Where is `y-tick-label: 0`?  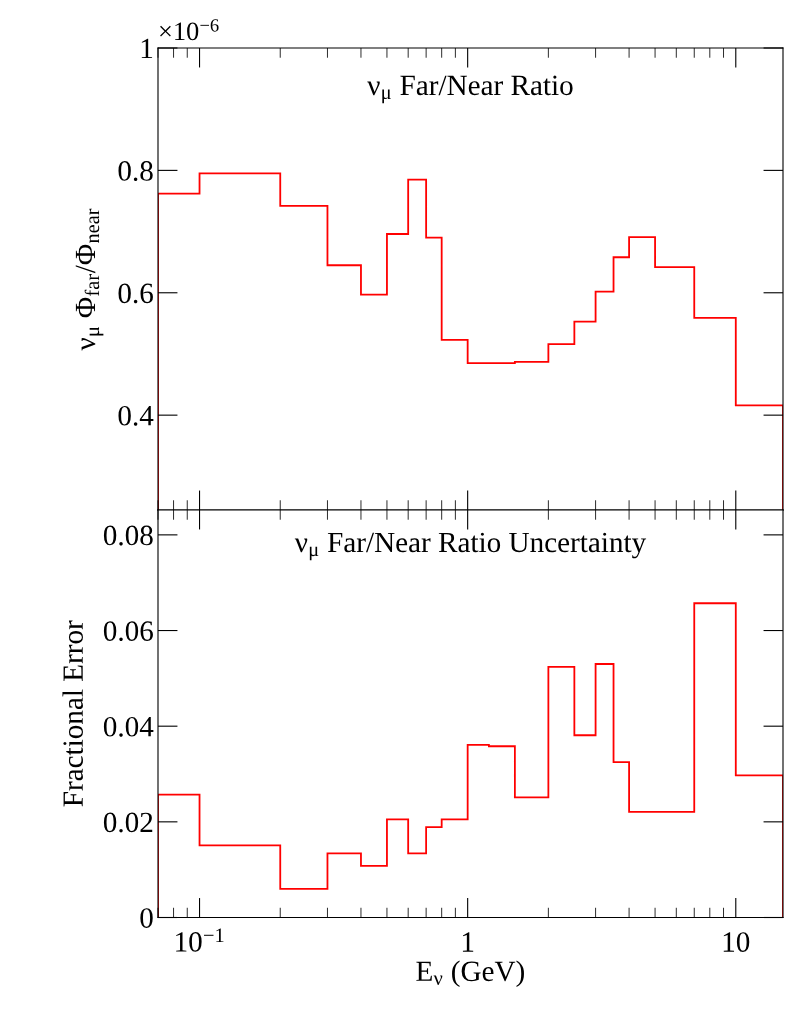 y-tick-label: 0 is located at coordinates (146, 918).